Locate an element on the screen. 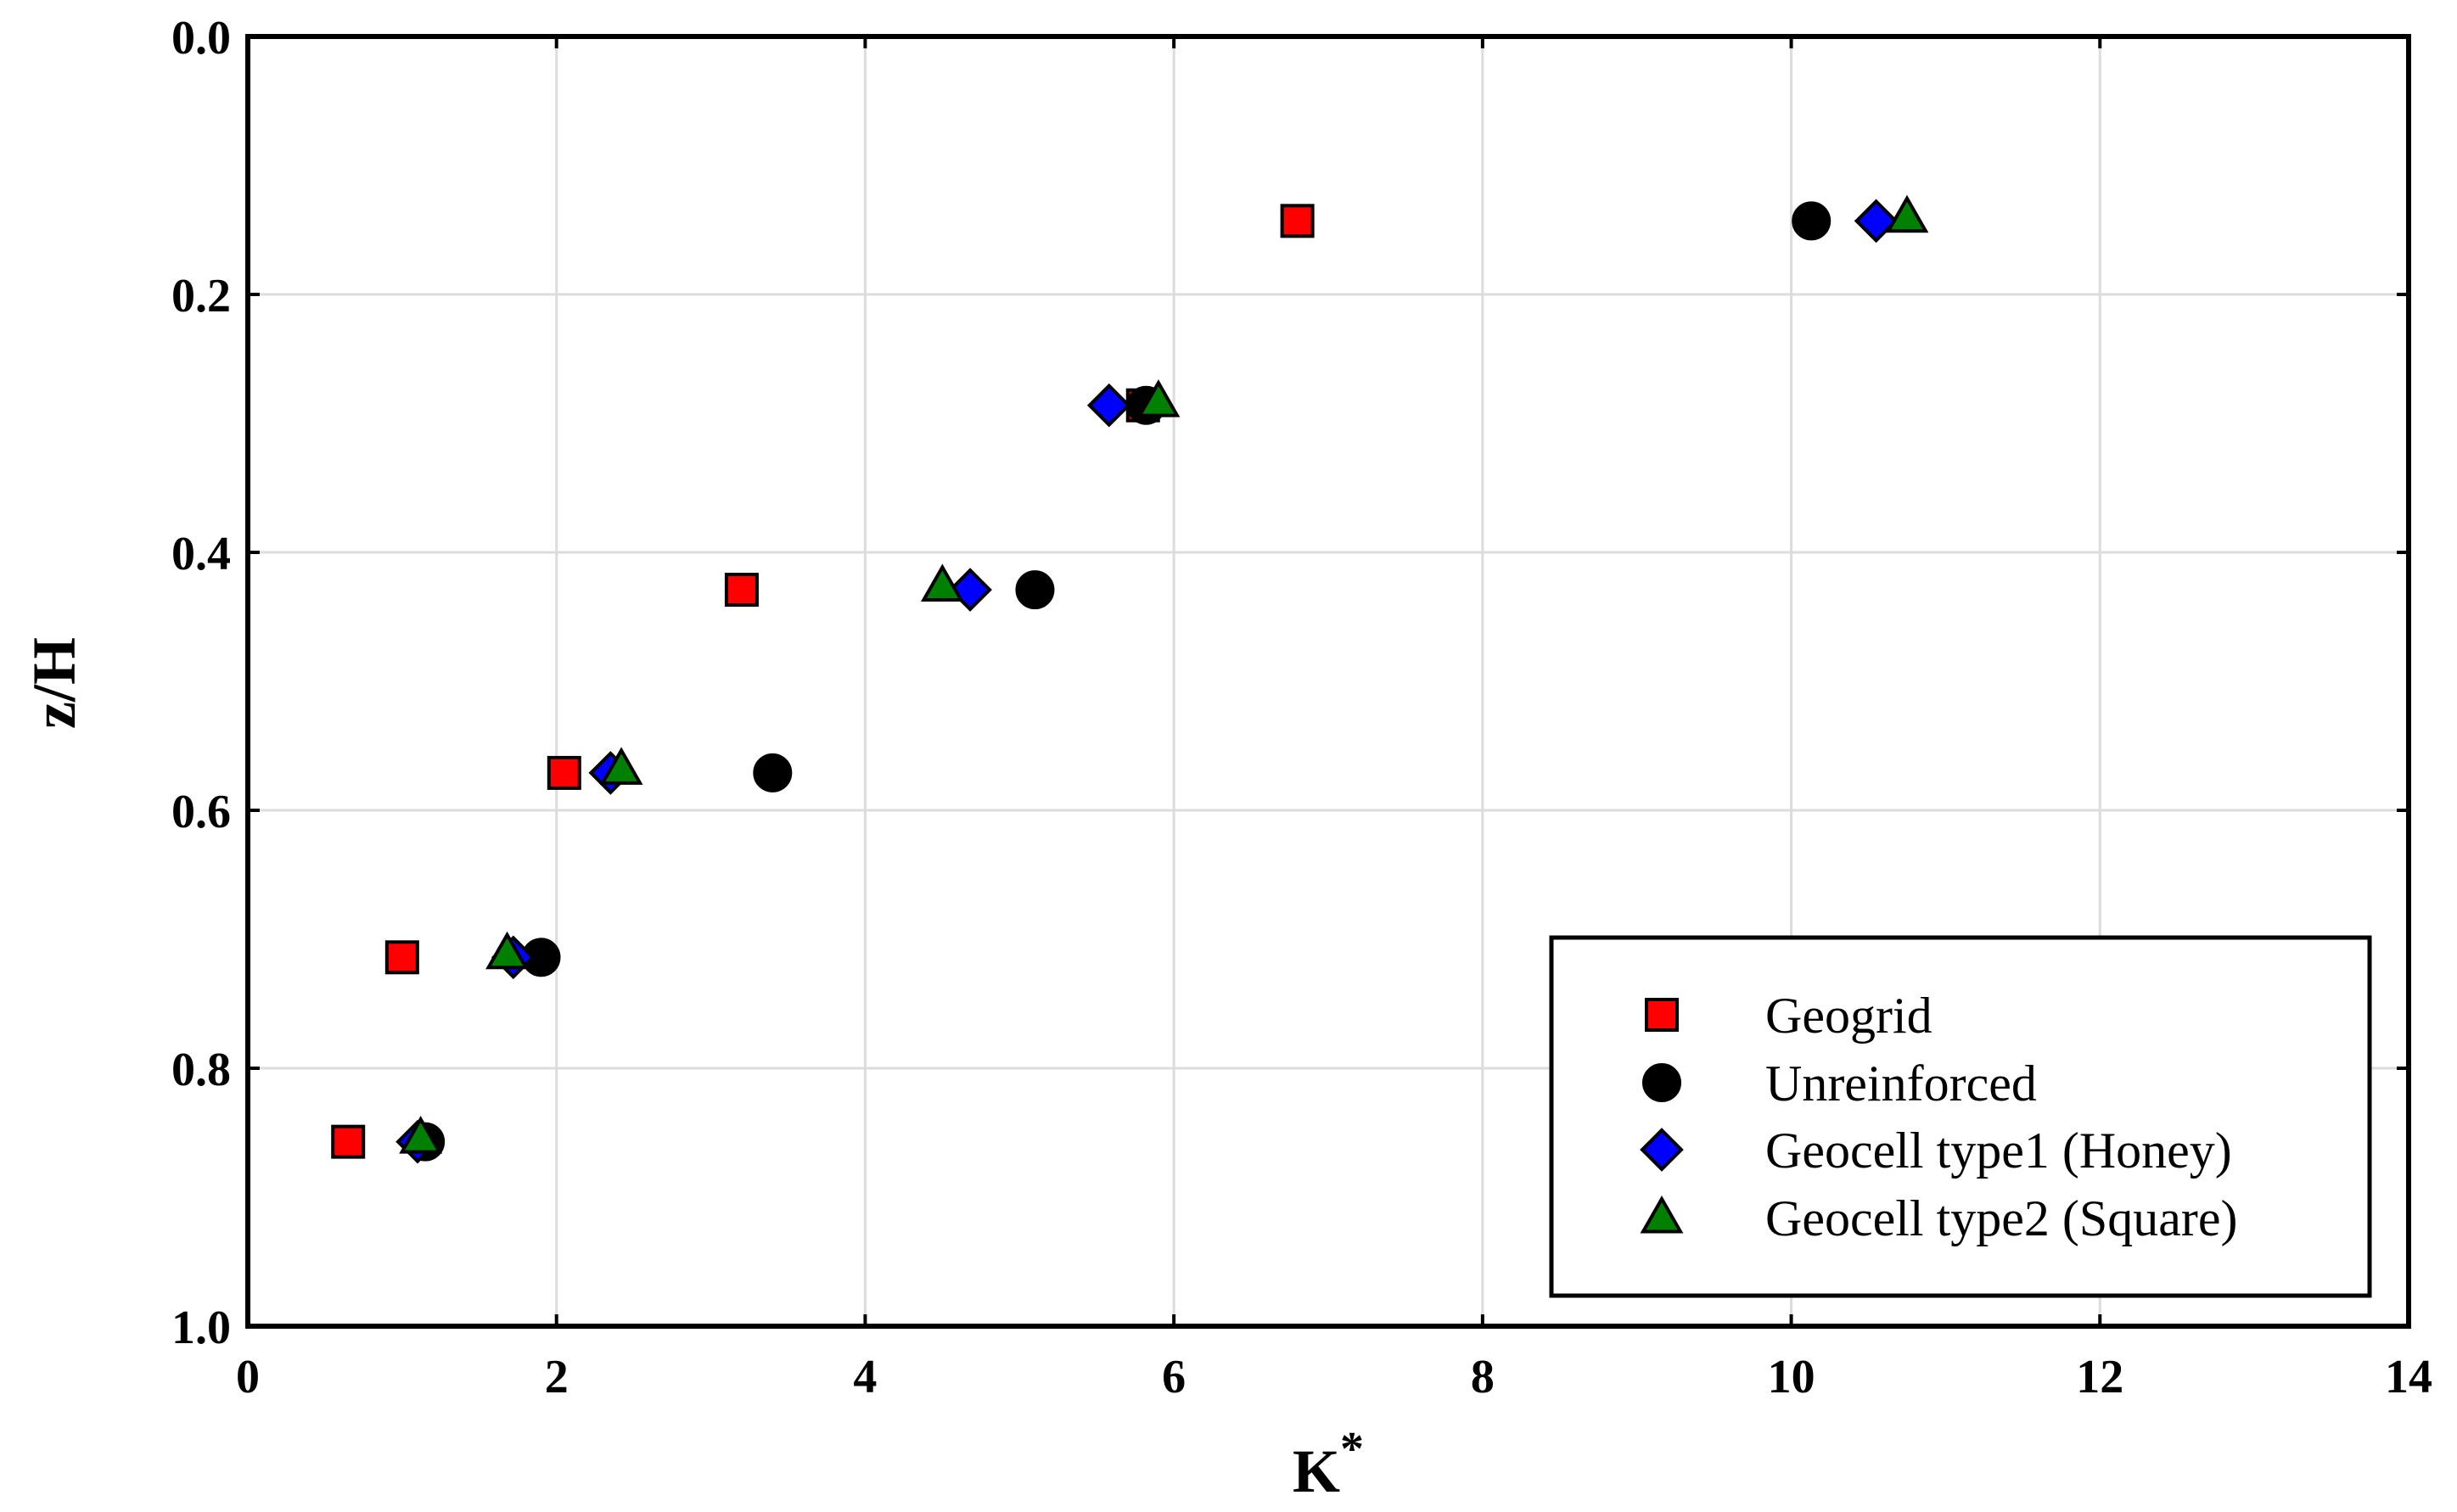 This screenshot has height=1512, width=2457. x-tick-label: 8 is located at coordinates (1483, 1377).